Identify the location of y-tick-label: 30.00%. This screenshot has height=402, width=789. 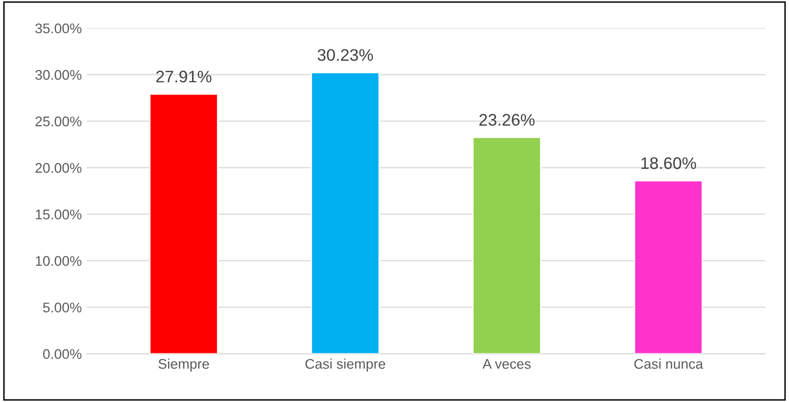
(58, 75).